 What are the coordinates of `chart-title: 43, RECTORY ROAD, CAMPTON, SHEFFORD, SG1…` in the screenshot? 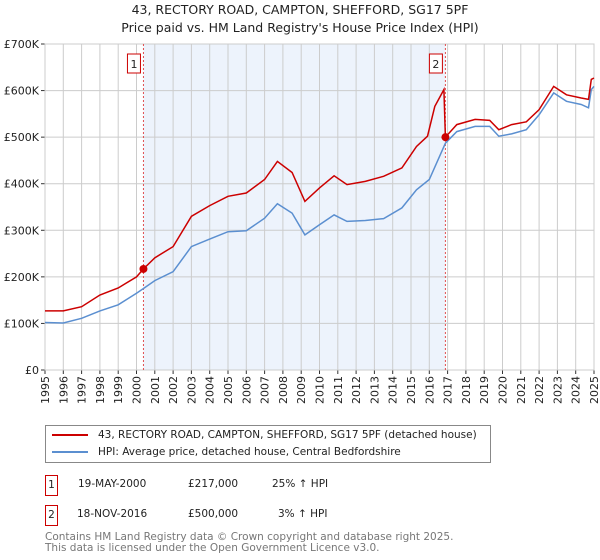 It's located at (300, 9).